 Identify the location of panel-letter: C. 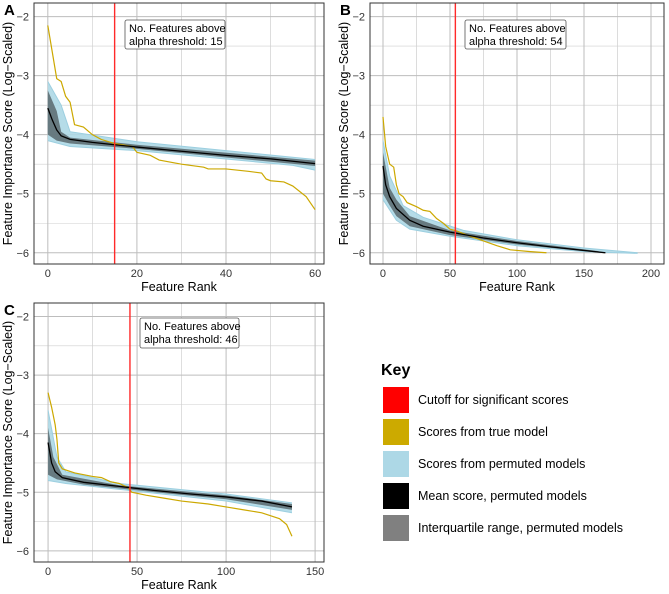
(9, 310).